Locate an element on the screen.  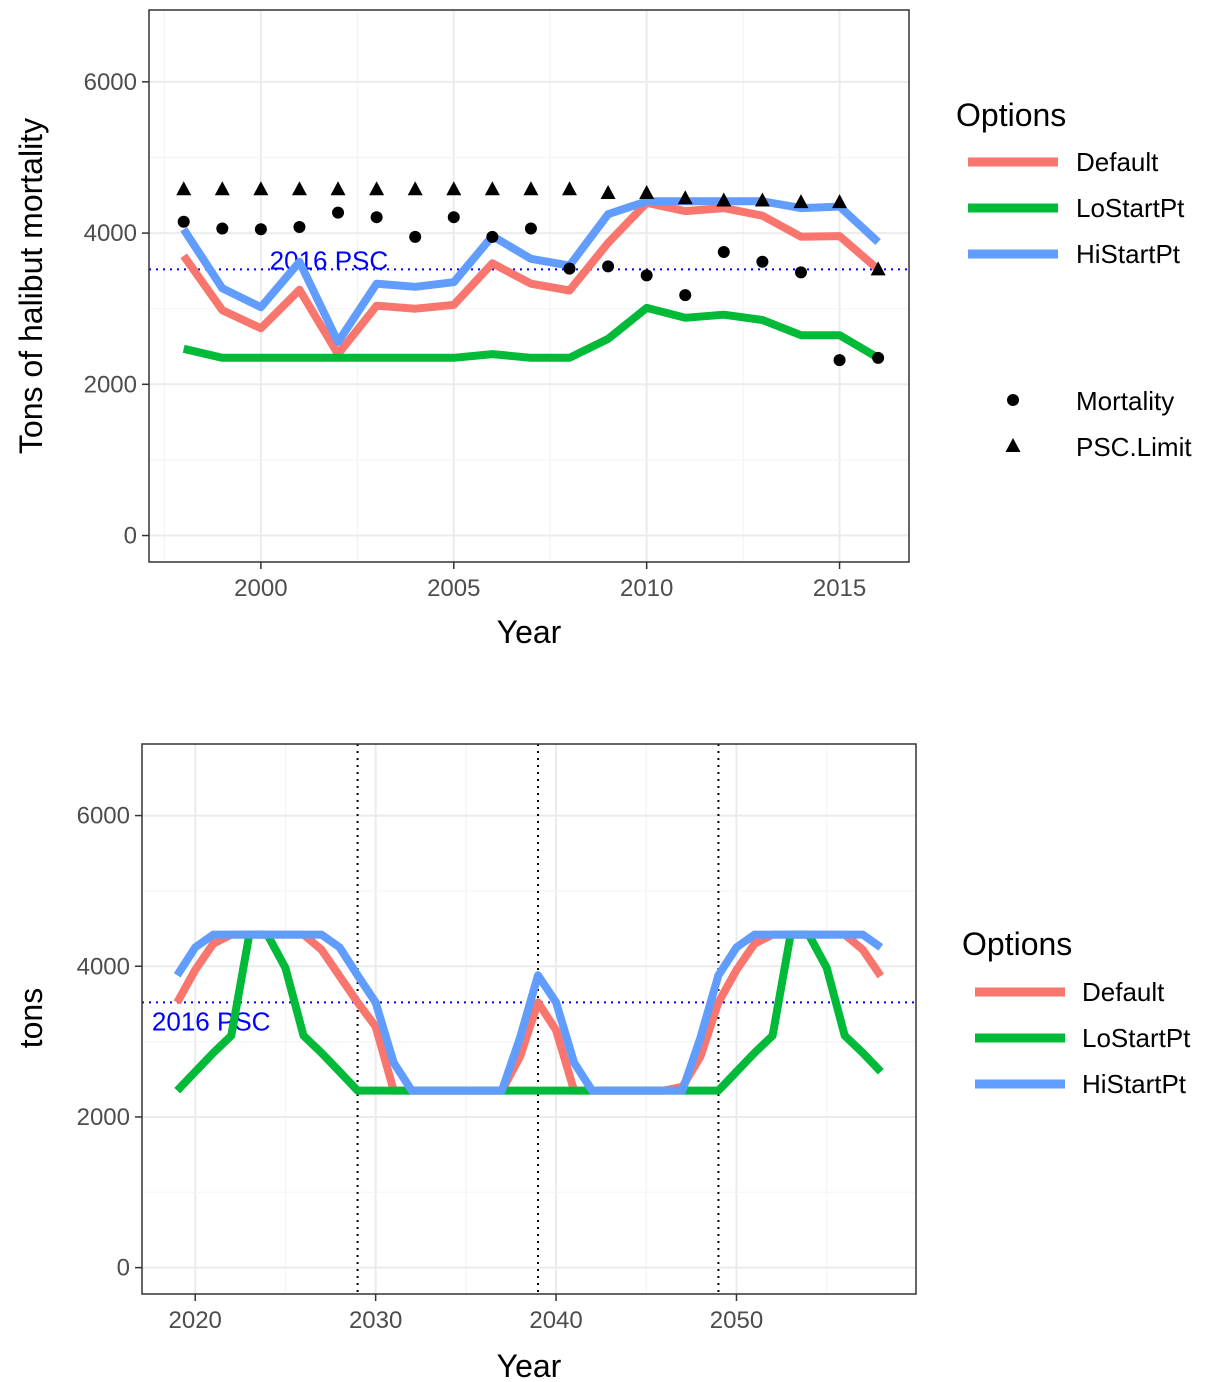
bottom-y-tick-label: 2000 is located at coordinates (103, 1117).